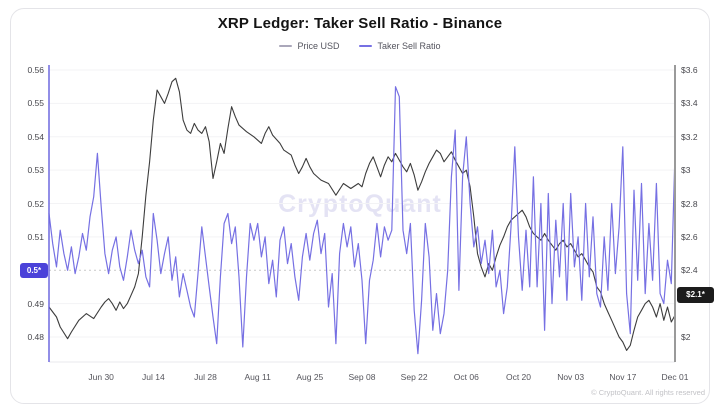  What do you see at coordinates (35, 236) in the screenshot?
I see `y-left-tick-label: 0.51` at bounding box center [35, 236].